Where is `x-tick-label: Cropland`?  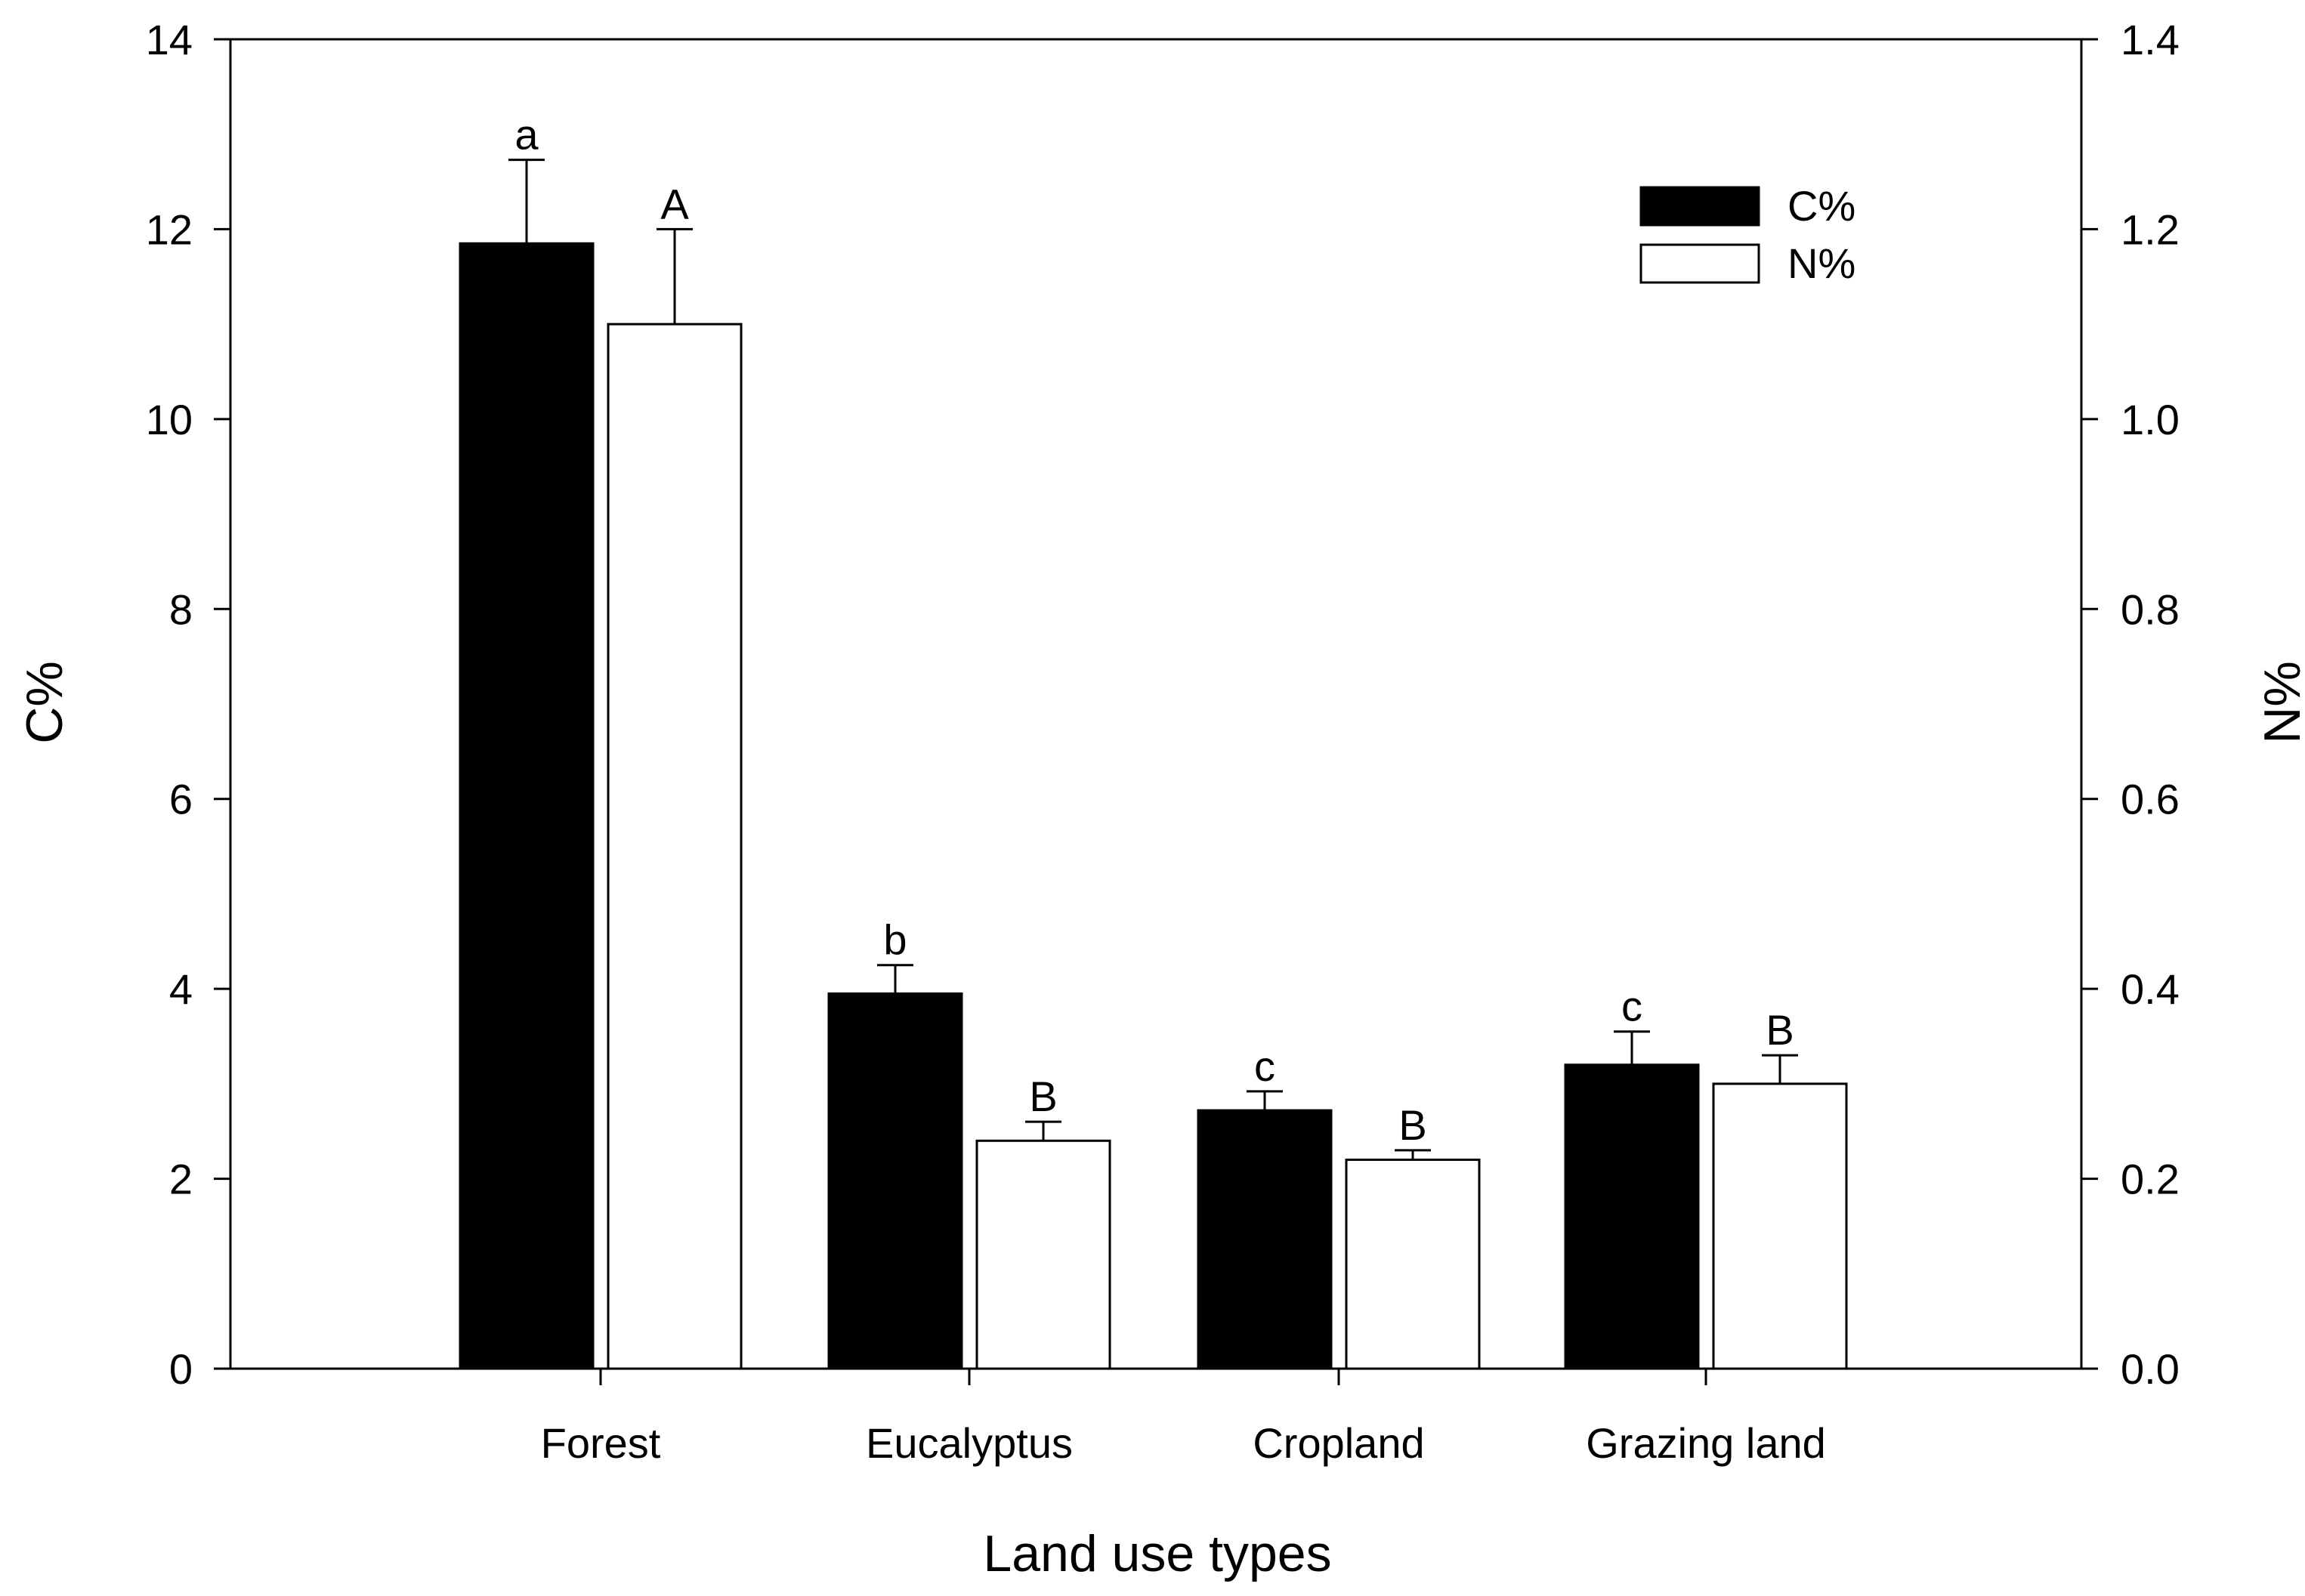 x-tick-label: Cropland is located at coordinates (1338, 1443).